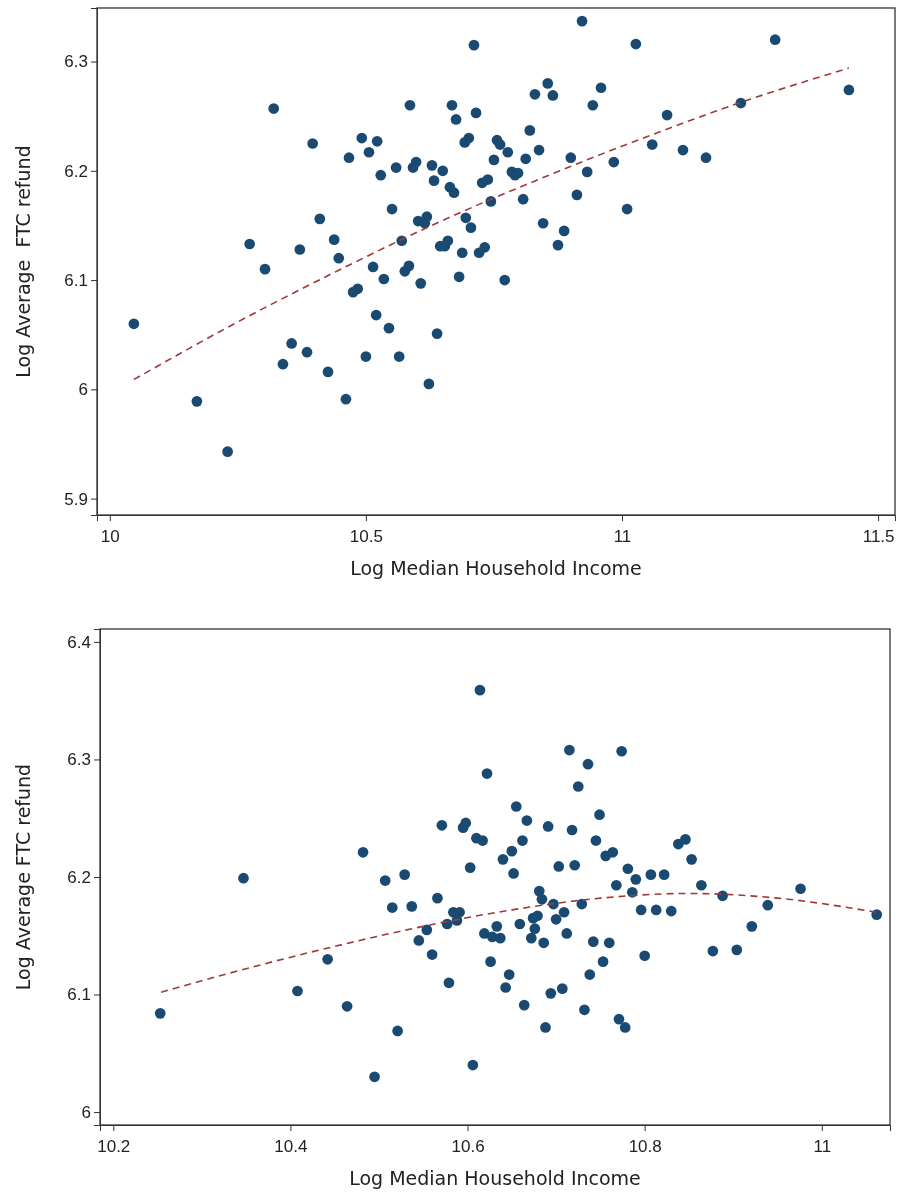 The width and height of the screenshot is (905, 1200). I want to click on y-tick-label: 5.9, so click(76, 499).